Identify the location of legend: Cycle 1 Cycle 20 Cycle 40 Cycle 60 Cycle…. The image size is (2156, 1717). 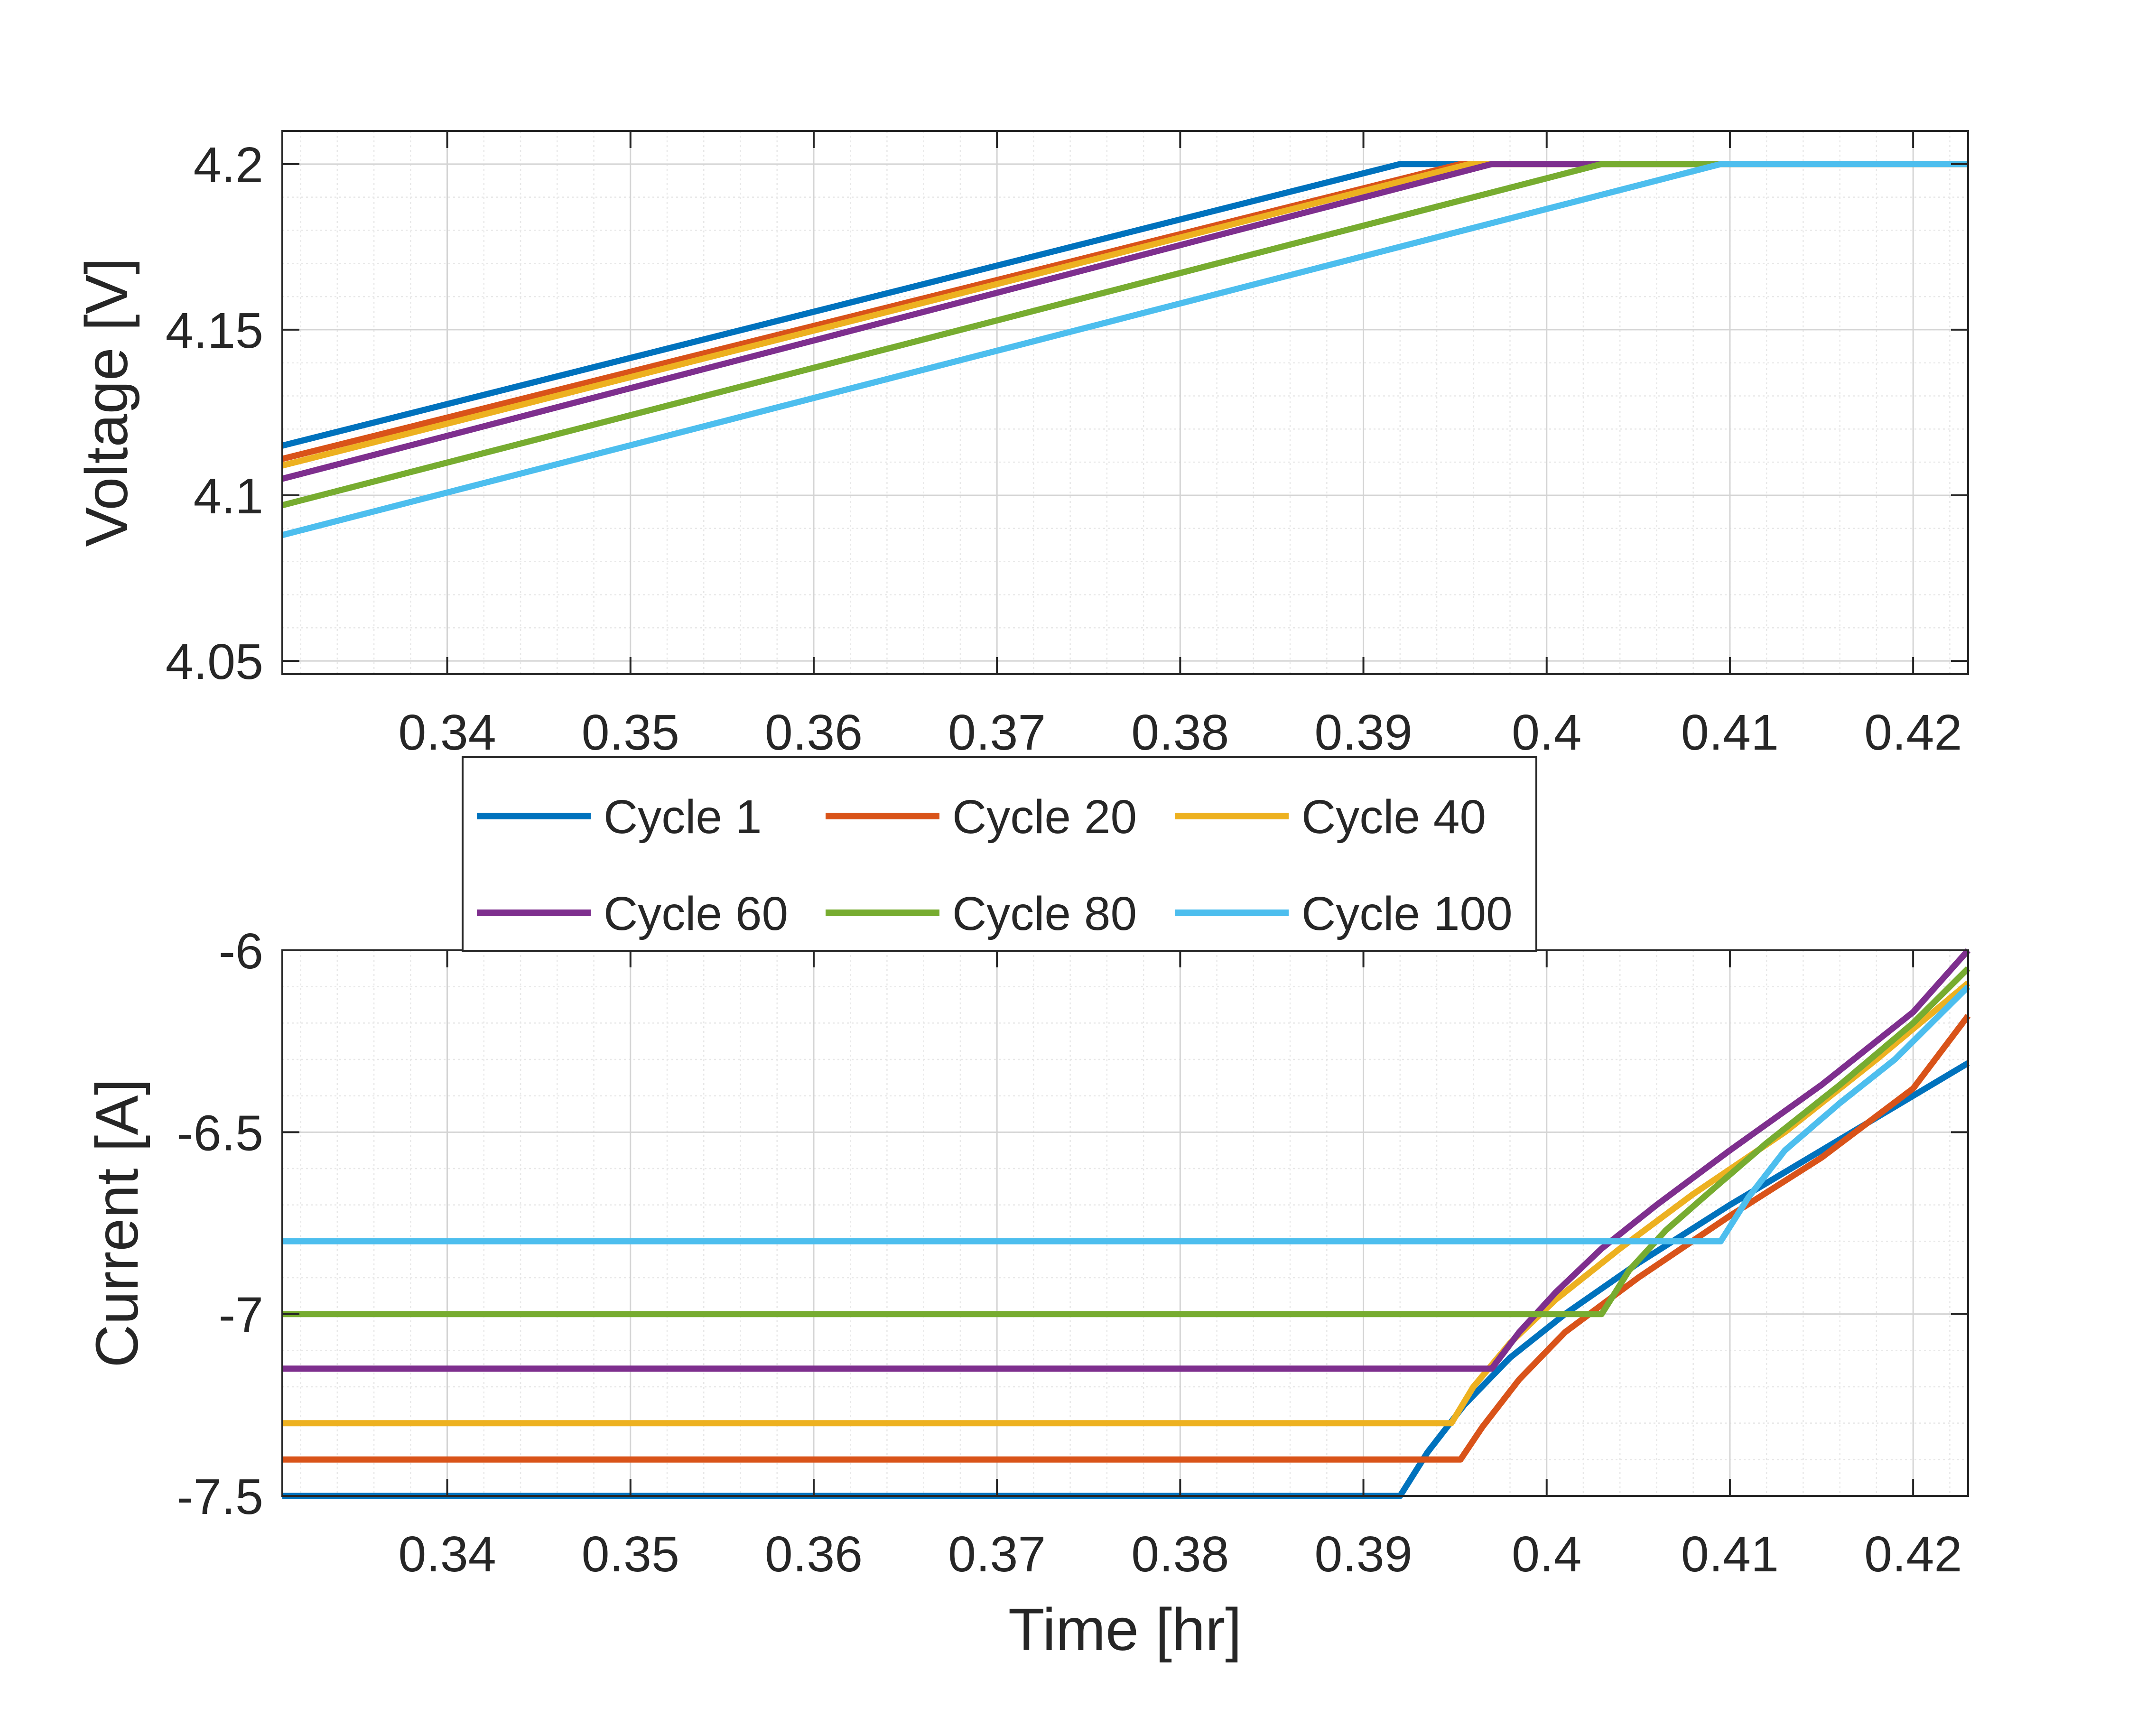
(999, 854).